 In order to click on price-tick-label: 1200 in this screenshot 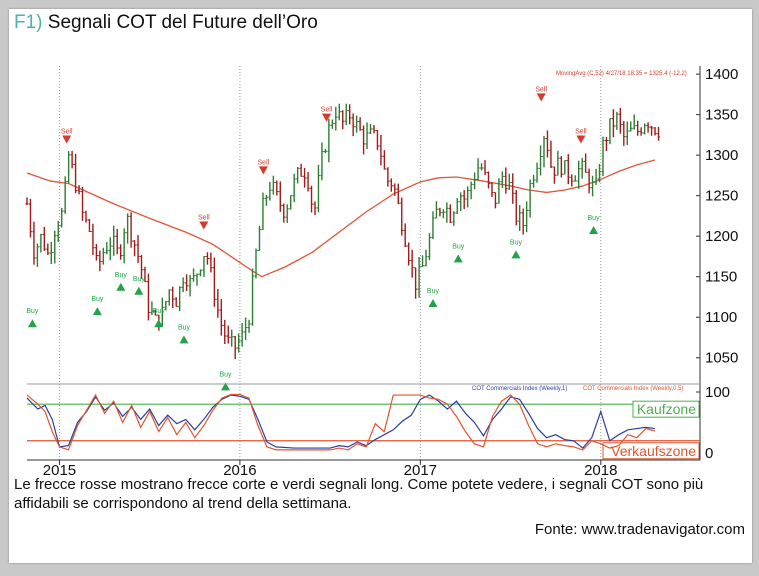, I will do `click(721, 236)`.